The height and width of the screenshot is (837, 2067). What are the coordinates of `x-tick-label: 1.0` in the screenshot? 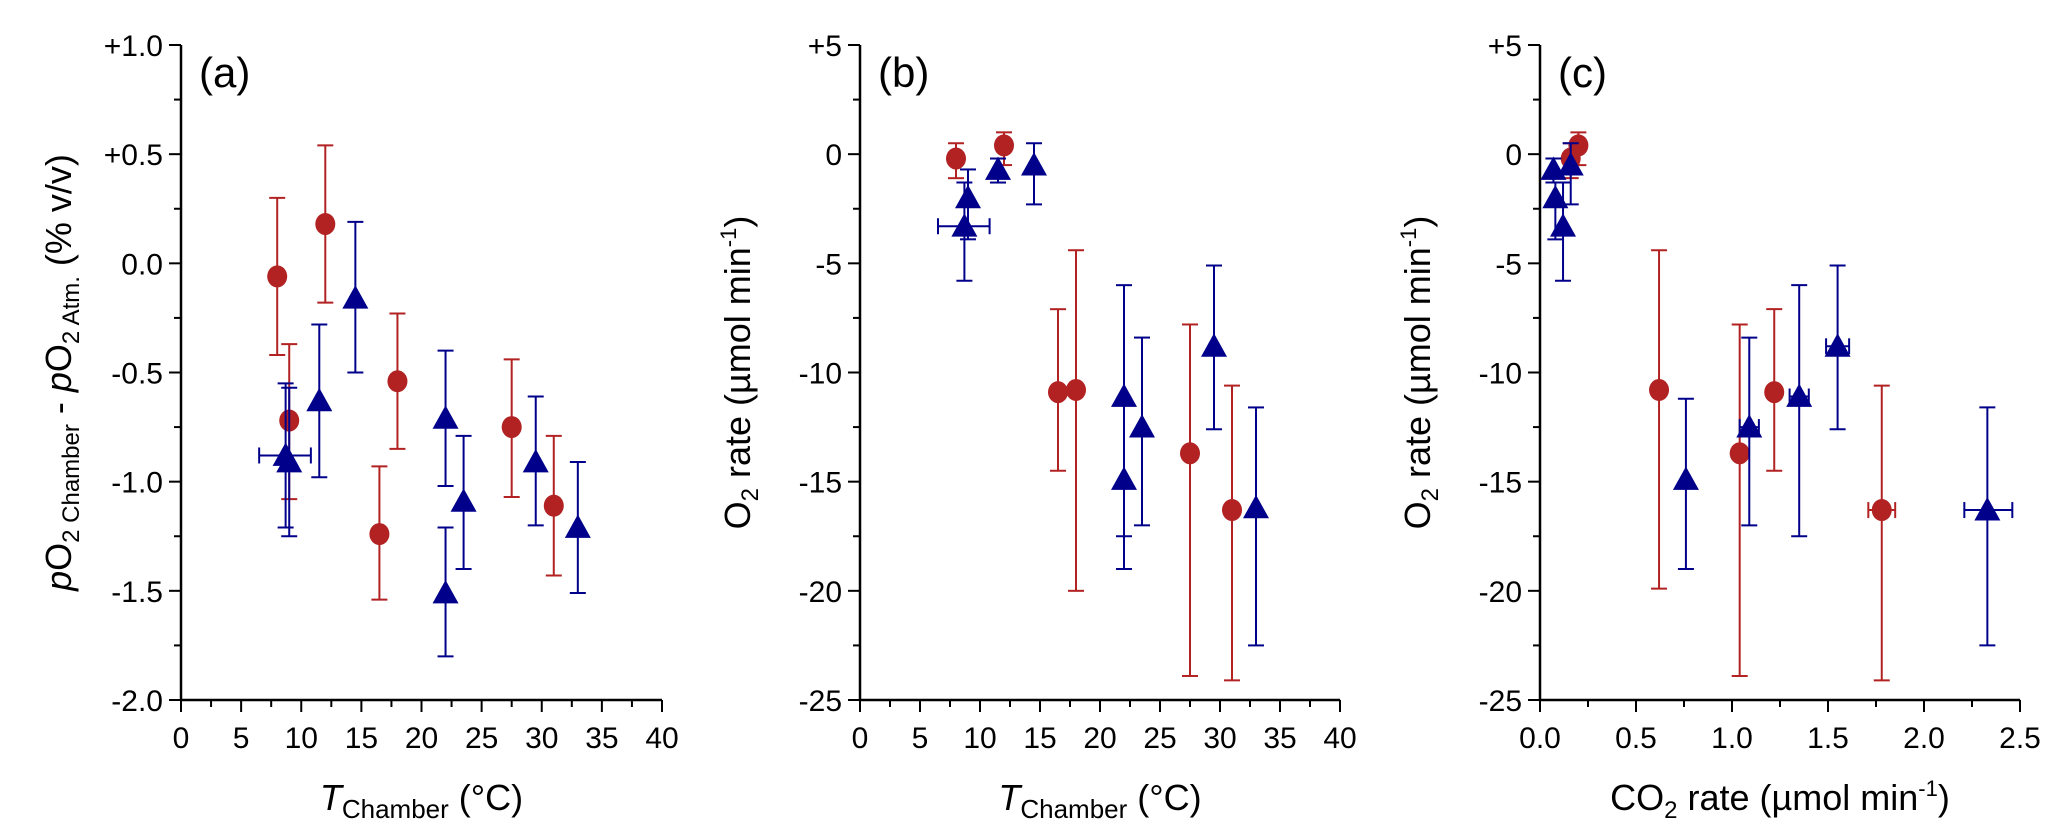 It's located at (1732, 738).